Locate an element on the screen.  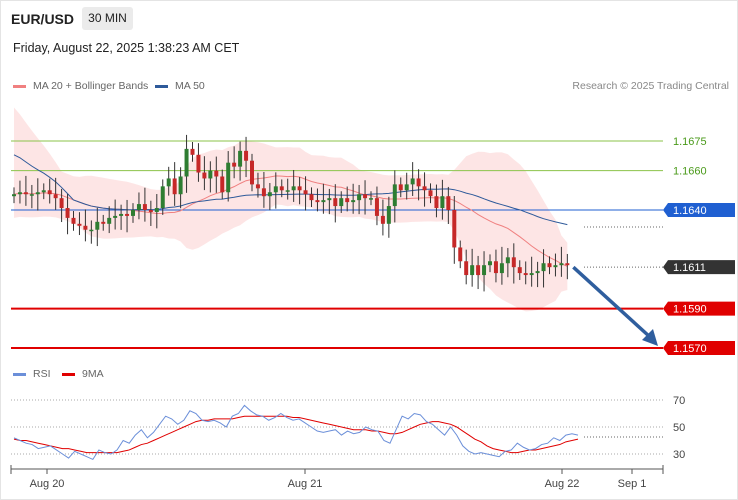
current-price-label: 1.1611 is located at coordinates (689, 268).